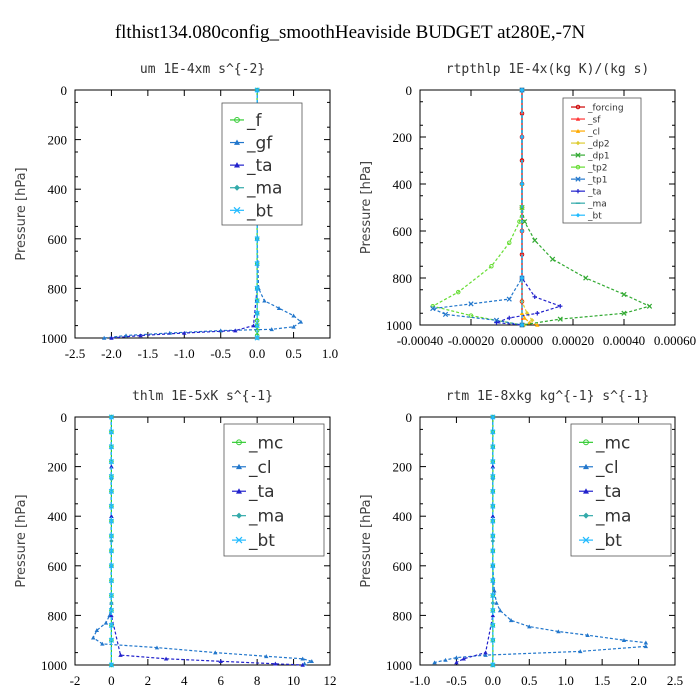  Describe the element at coordinates (293, 680) in the screenshot. I see `x-tick-label: 10` at that location.